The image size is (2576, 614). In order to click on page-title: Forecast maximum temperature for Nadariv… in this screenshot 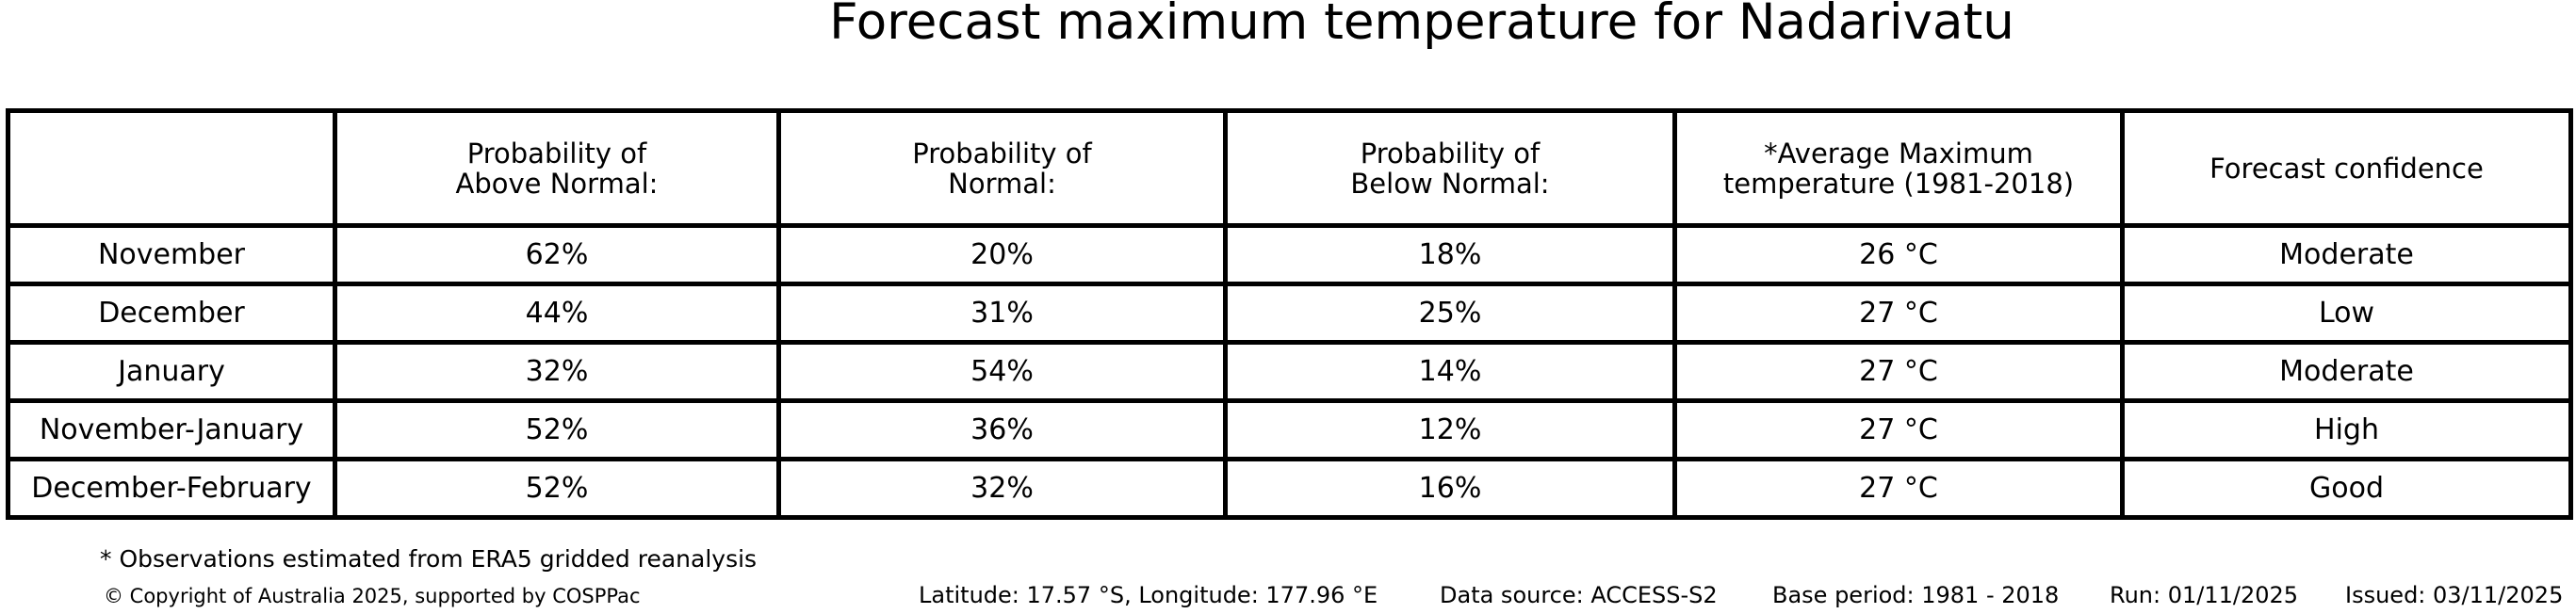, I will do `click(1421, 25)`.